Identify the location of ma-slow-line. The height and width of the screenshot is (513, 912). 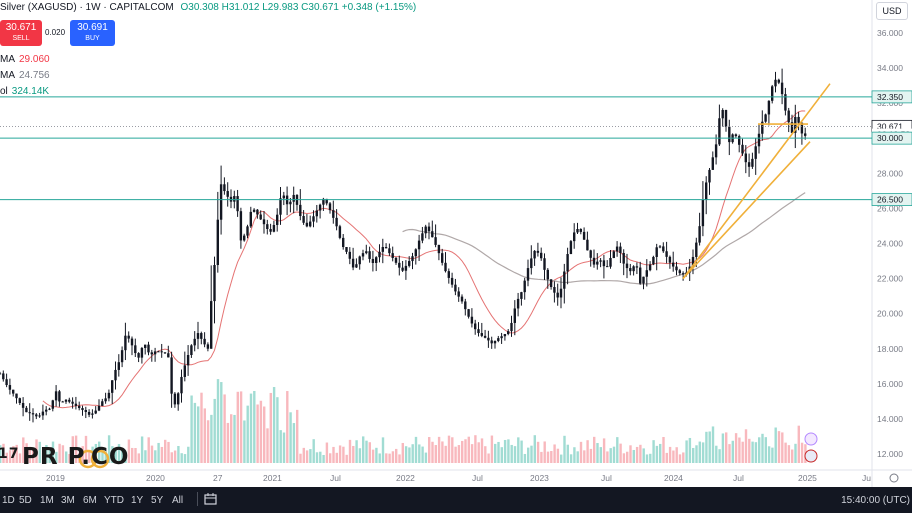
(604, 238).